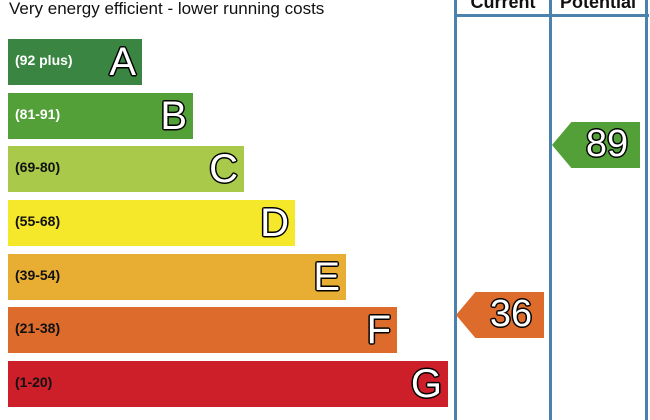  I want to click on band-bar-e: (39-54) E, so click(177, 277).